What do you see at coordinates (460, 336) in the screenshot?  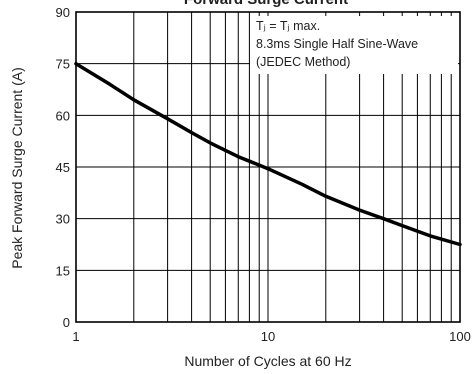 I see `x-tick-label: 100` at bounding box center [460, 336].